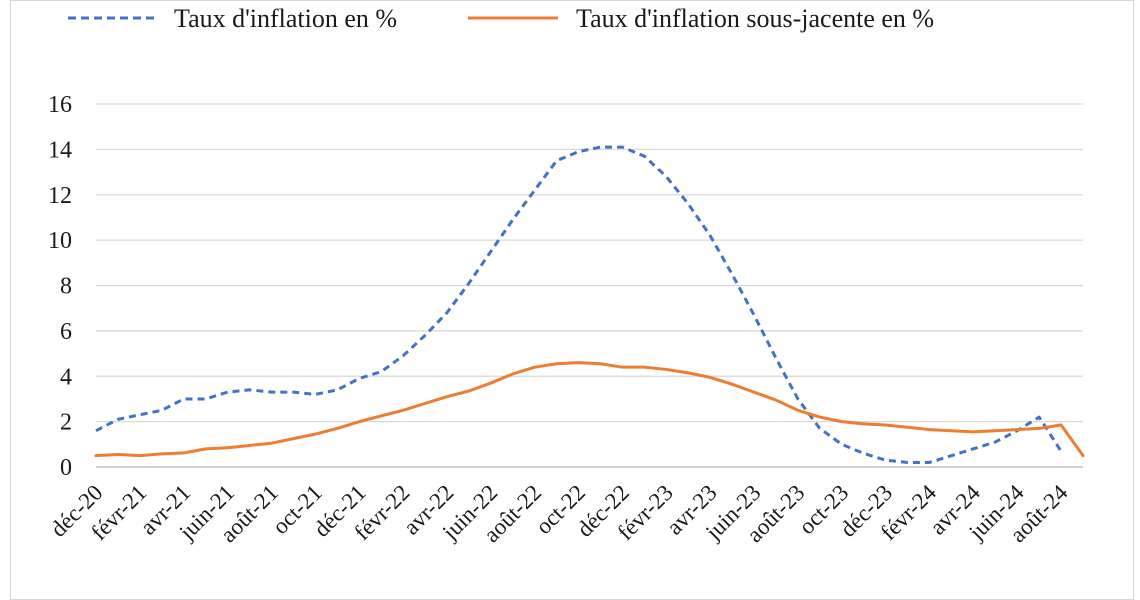  I want to click on y-tick-label: 14, so click(60, 150).